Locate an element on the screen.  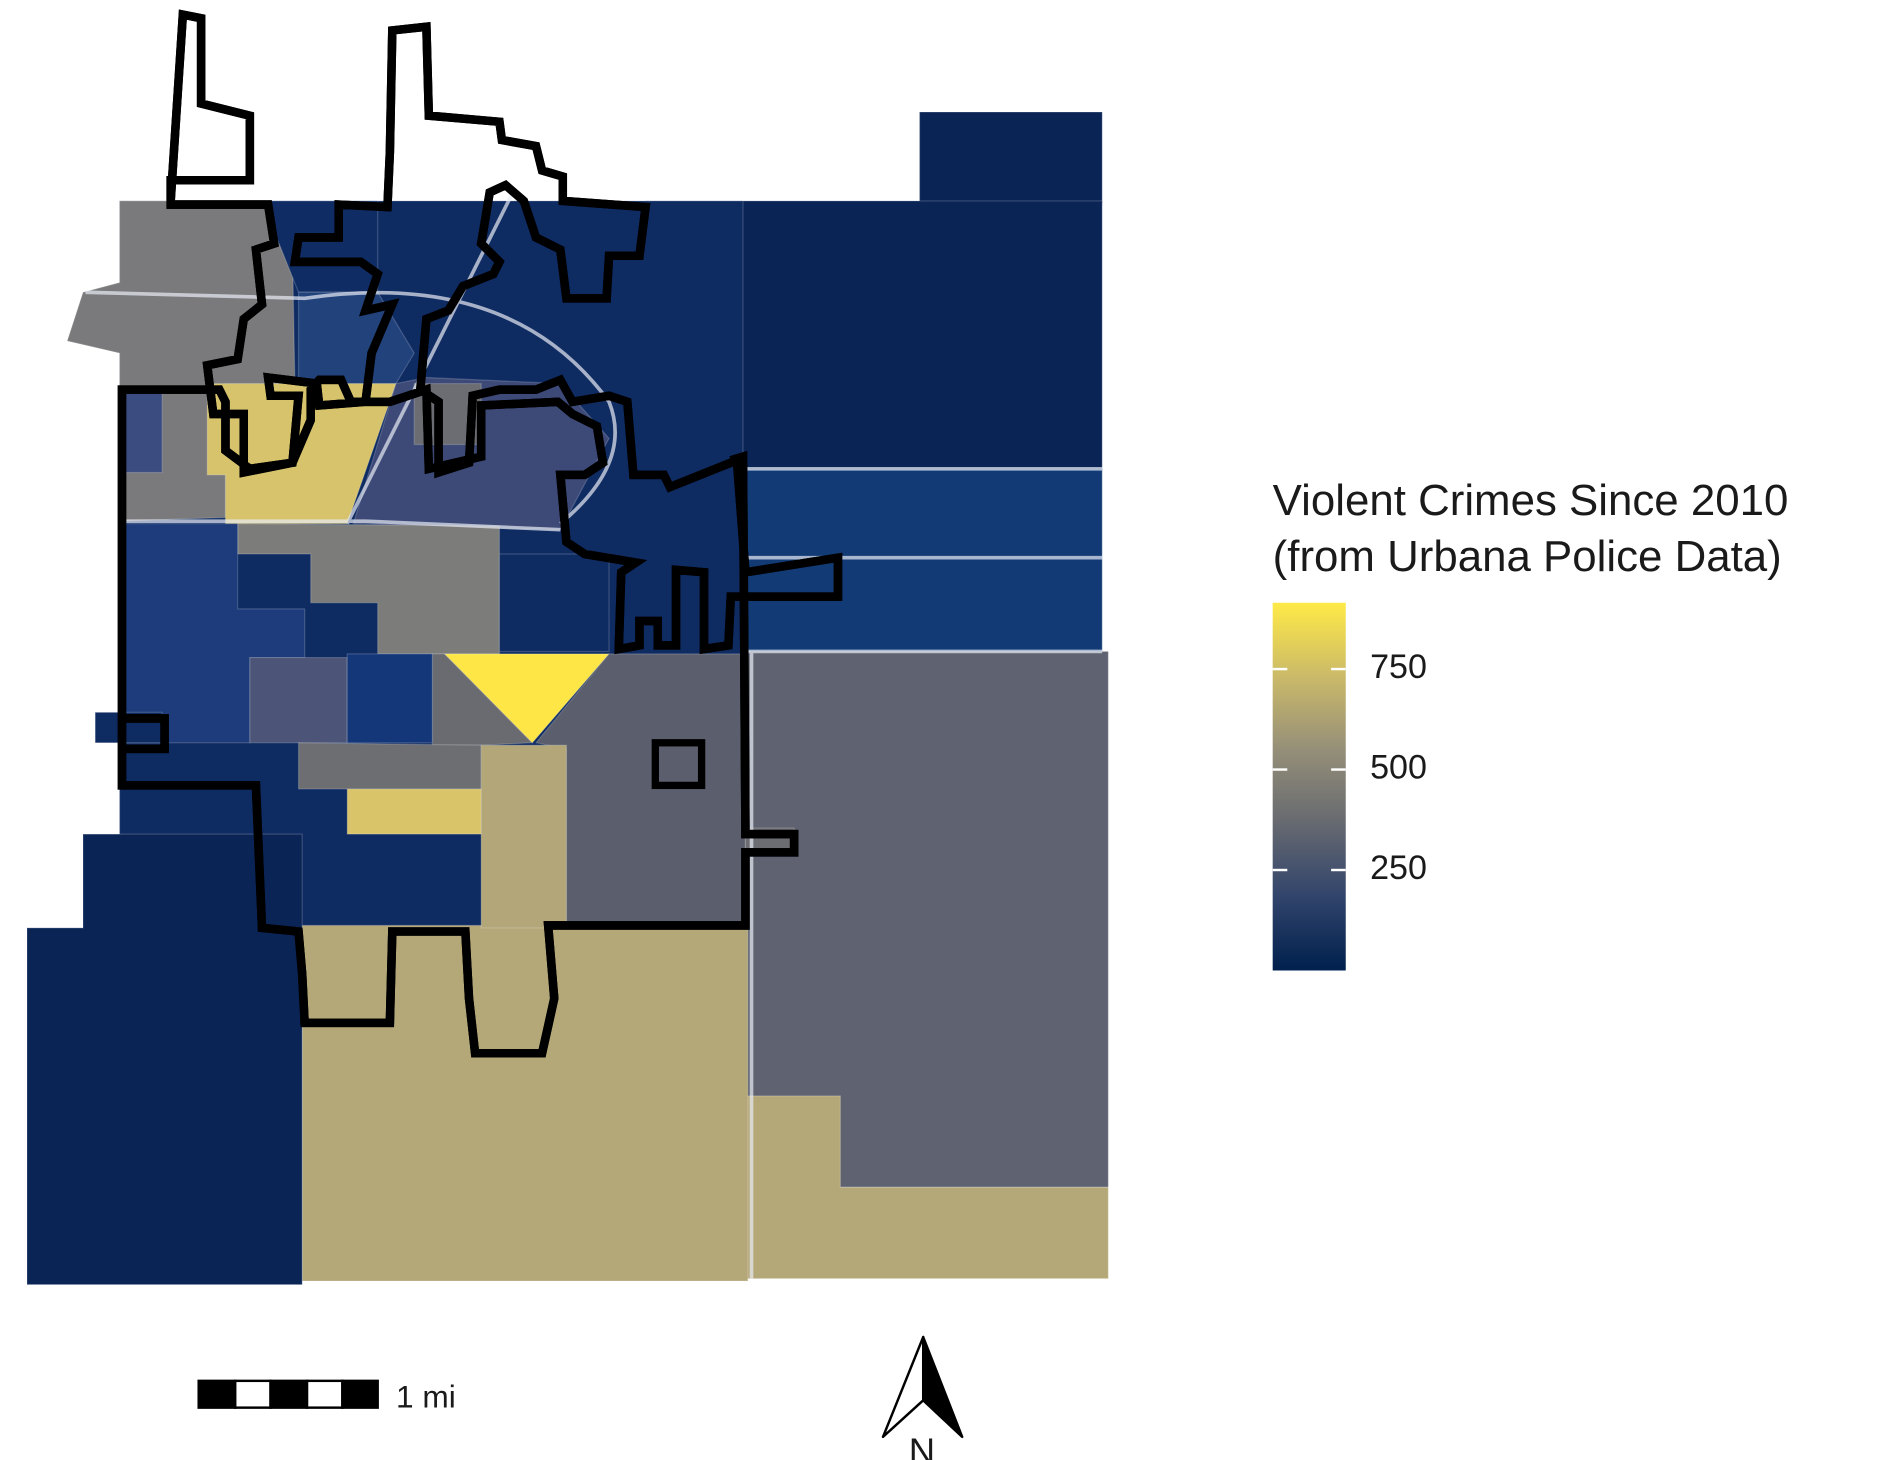
scale-label: 1 mi is located at coordinates (426, 1397).